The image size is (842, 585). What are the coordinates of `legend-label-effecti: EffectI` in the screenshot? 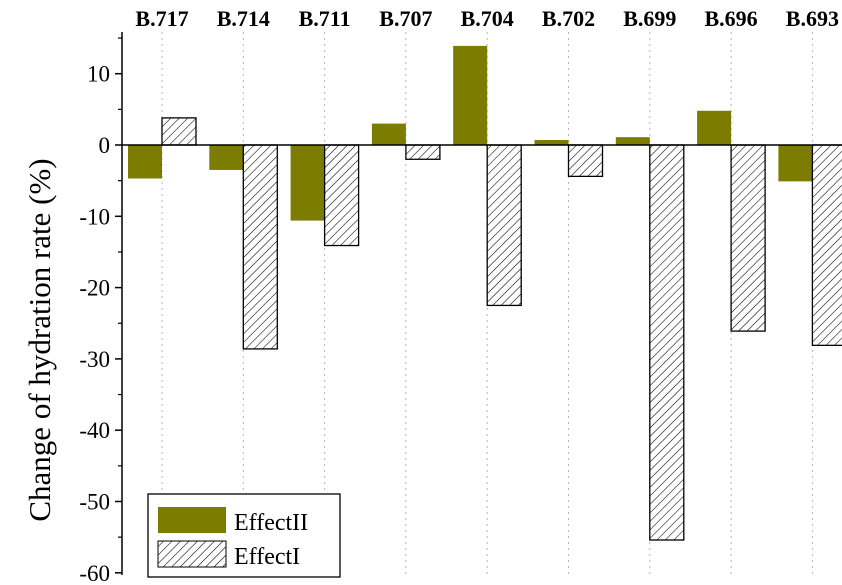 It's located at (267, 557).